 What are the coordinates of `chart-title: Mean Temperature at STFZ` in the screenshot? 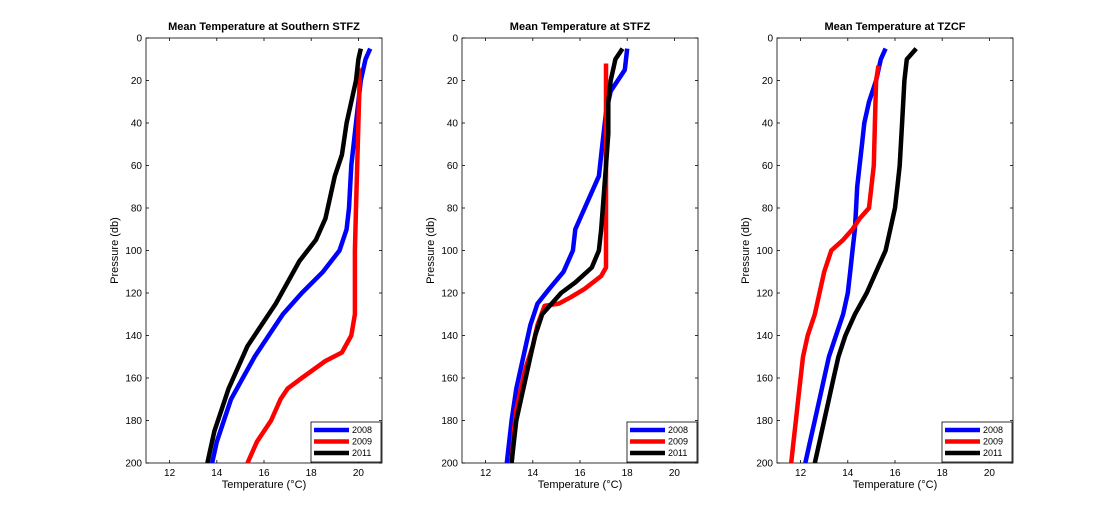 It's located at (580, 27).